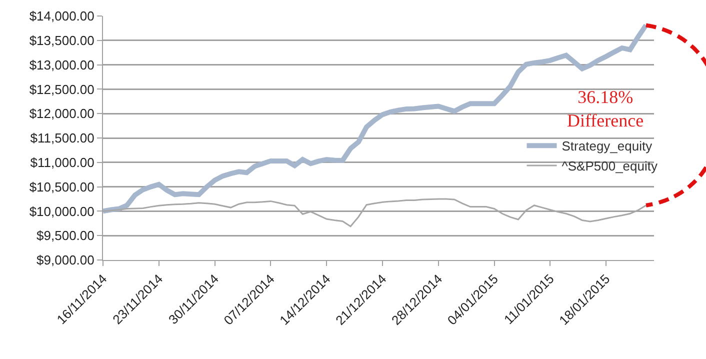  Describe the element at coordinates (61, 64) in the screenshot. I see `y-tick-label: $13,000.00` at that location.